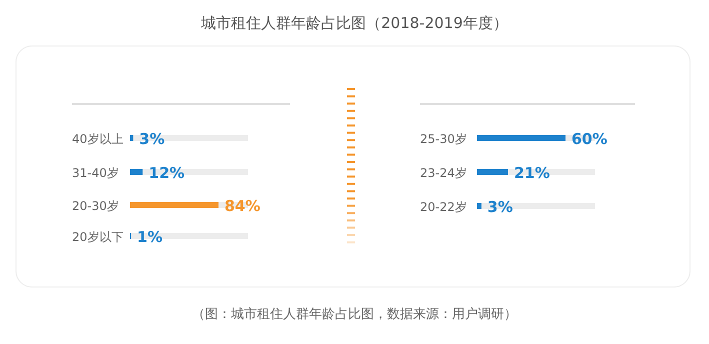 The width and height of the screenshot is (709, 344). Describe the element at coordinates (354, 23) in the screenshot. I see `text: 城市租住人群年龄占比图（2018-2019年度）` at that location.